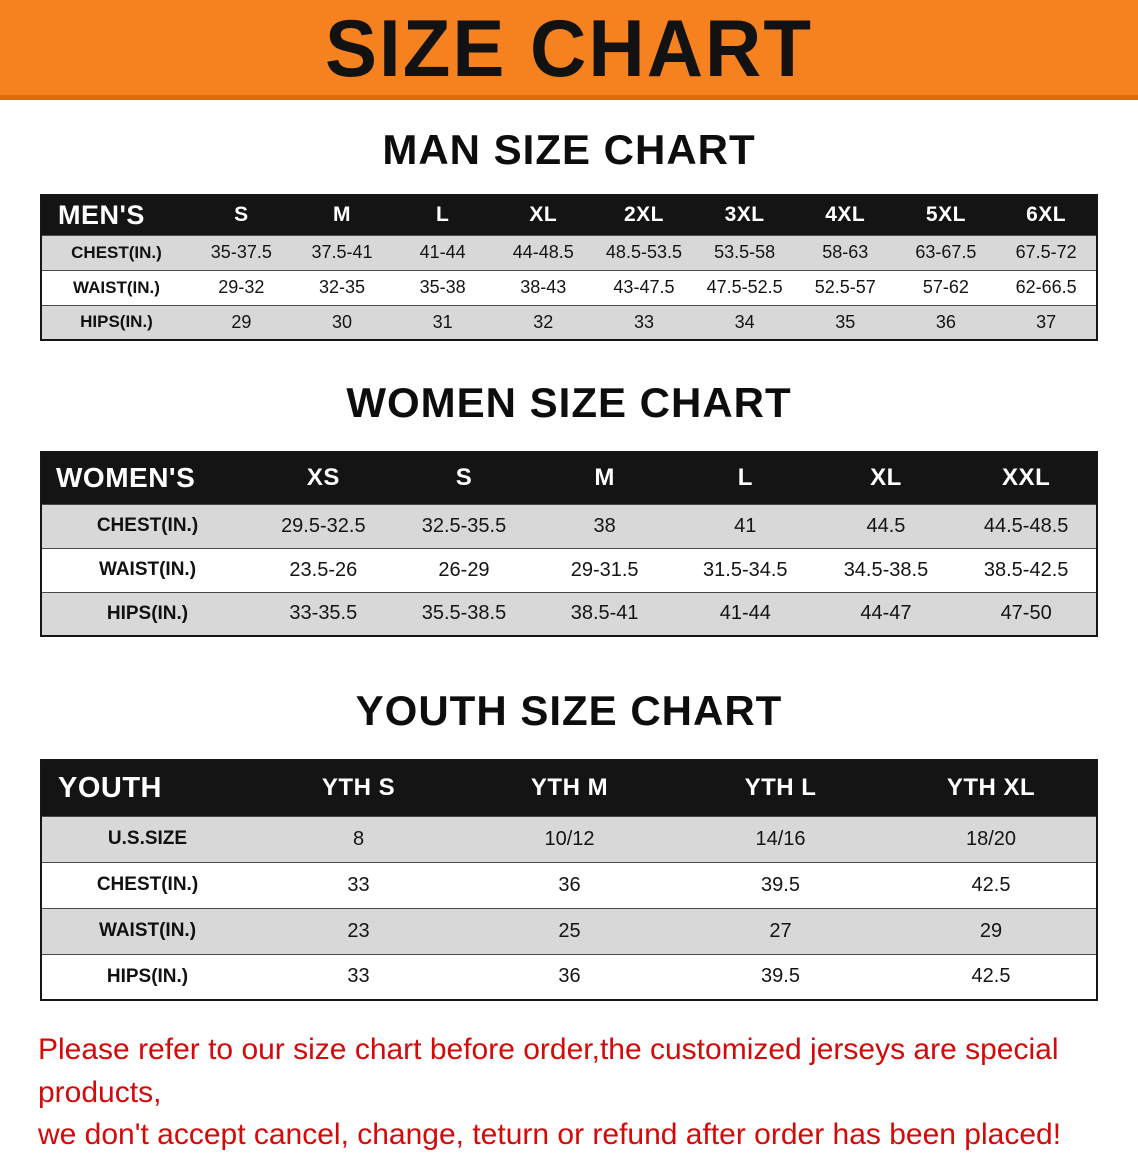 This screenshot has height=1167, width=1138. Describe the element at coordinates (1046, 215) in the screenshot. I see `size-header-cell: 6XL` at that location.